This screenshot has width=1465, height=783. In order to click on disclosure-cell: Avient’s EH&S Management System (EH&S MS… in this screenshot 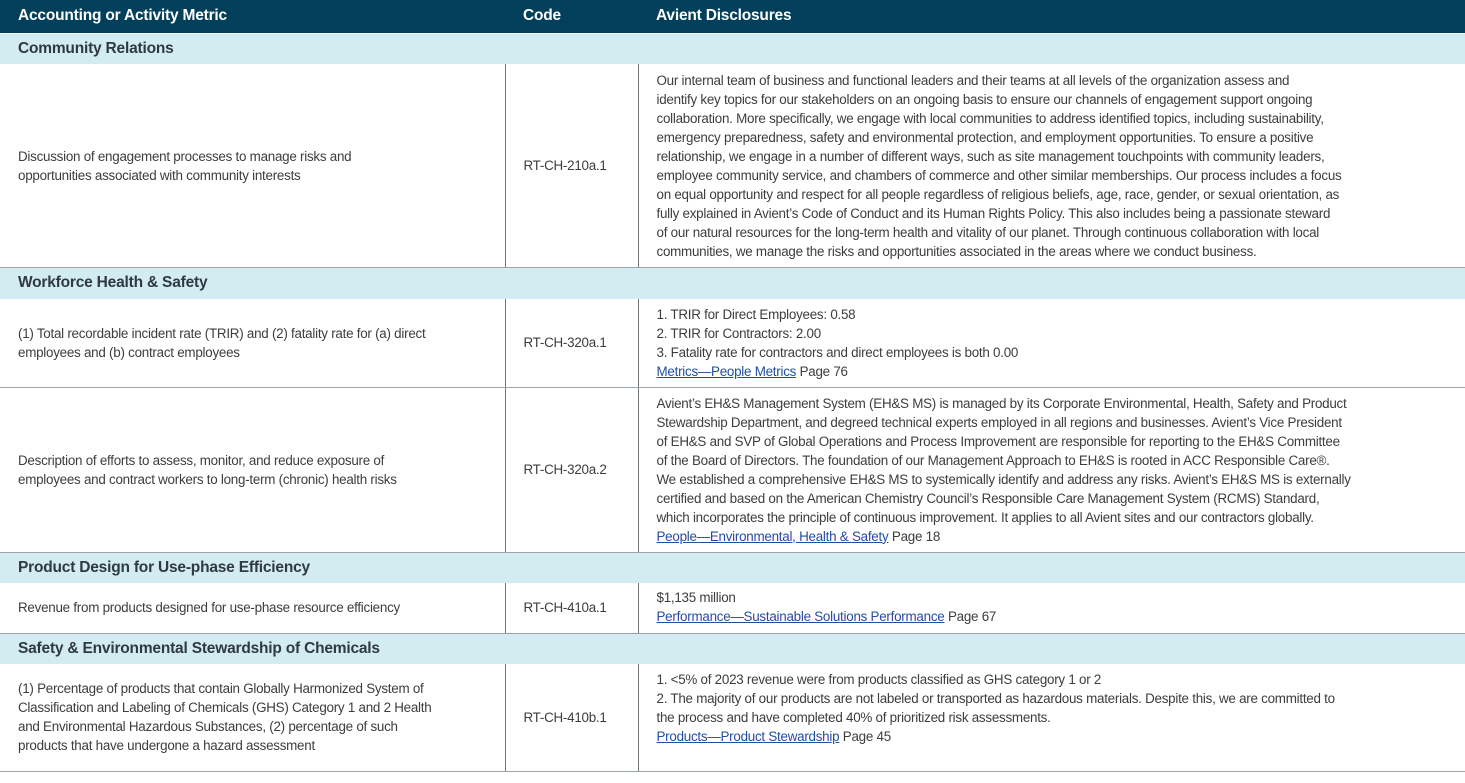, I will do `click(1051, 470)`.